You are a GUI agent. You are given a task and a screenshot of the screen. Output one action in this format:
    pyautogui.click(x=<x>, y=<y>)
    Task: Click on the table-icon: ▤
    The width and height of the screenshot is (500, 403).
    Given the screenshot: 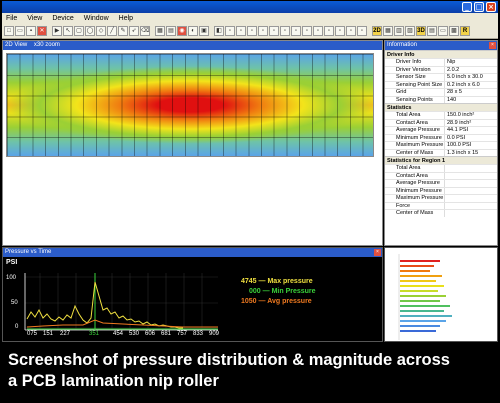 What is the action you would take?
    pyautogui.click(x=171, y=31)
    